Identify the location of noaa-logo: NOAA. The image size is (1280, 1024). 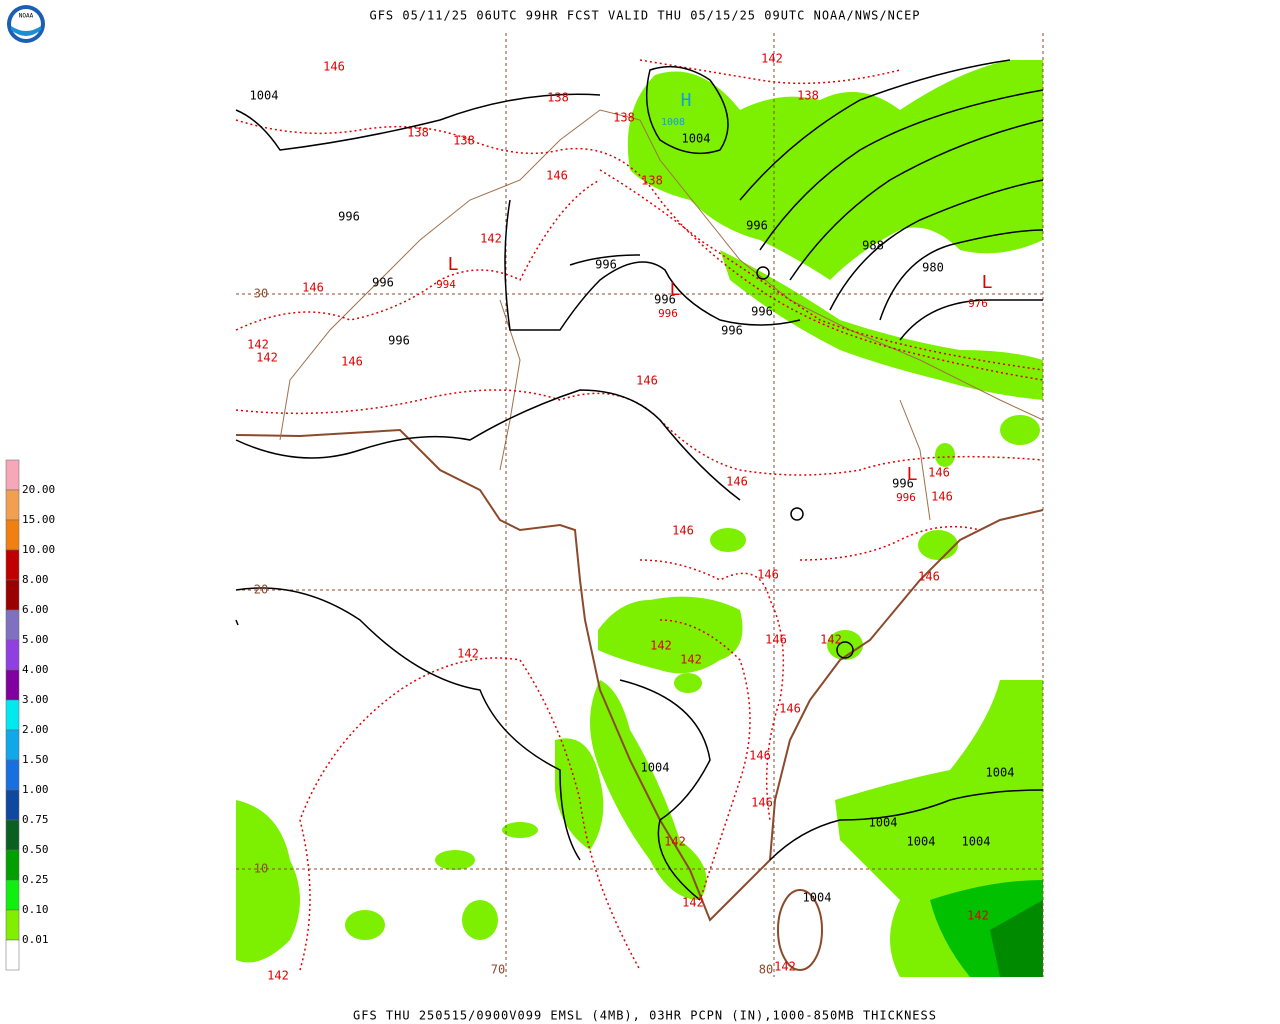
(26, 24).